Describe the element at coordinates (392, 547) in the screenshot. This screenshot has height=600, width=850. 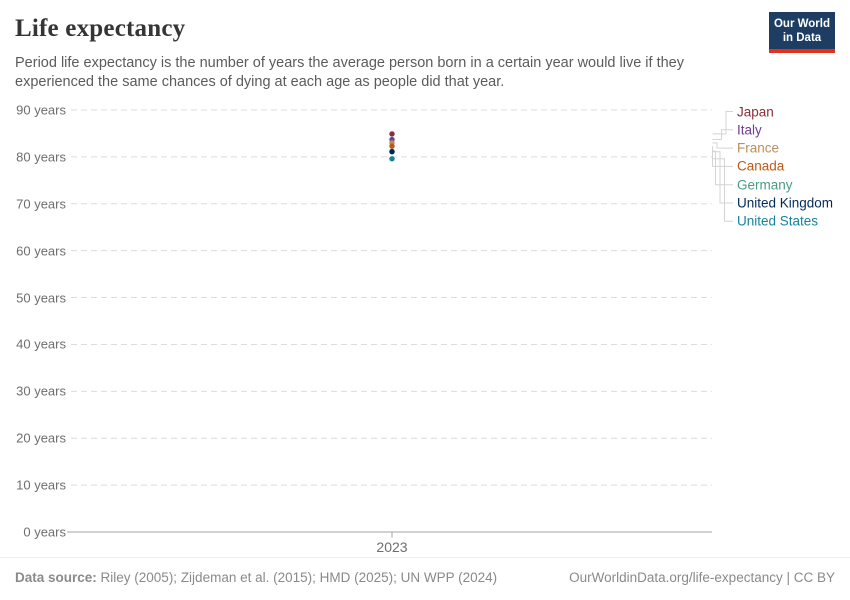
I see `x-axis-tick-label: 2023` at that location.